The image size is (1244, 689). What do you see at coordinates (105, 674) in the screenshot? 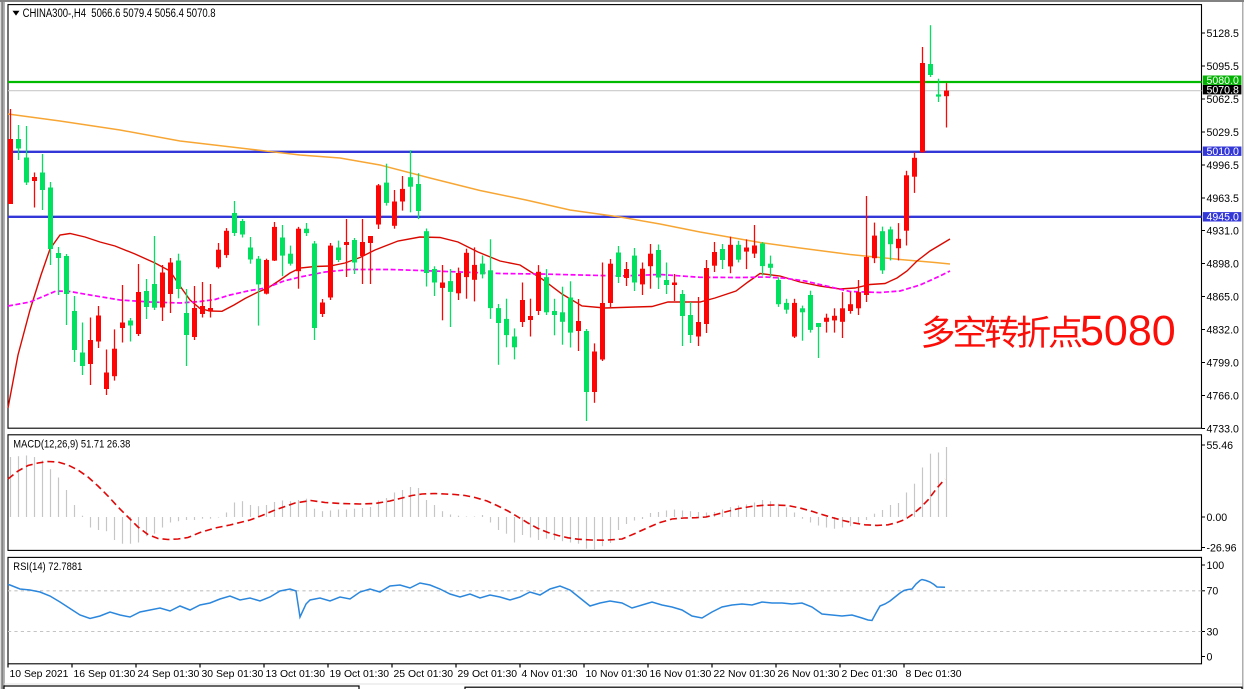
I see `svg-text: 16 Sep 01:30` at bounding box center [105, 674].